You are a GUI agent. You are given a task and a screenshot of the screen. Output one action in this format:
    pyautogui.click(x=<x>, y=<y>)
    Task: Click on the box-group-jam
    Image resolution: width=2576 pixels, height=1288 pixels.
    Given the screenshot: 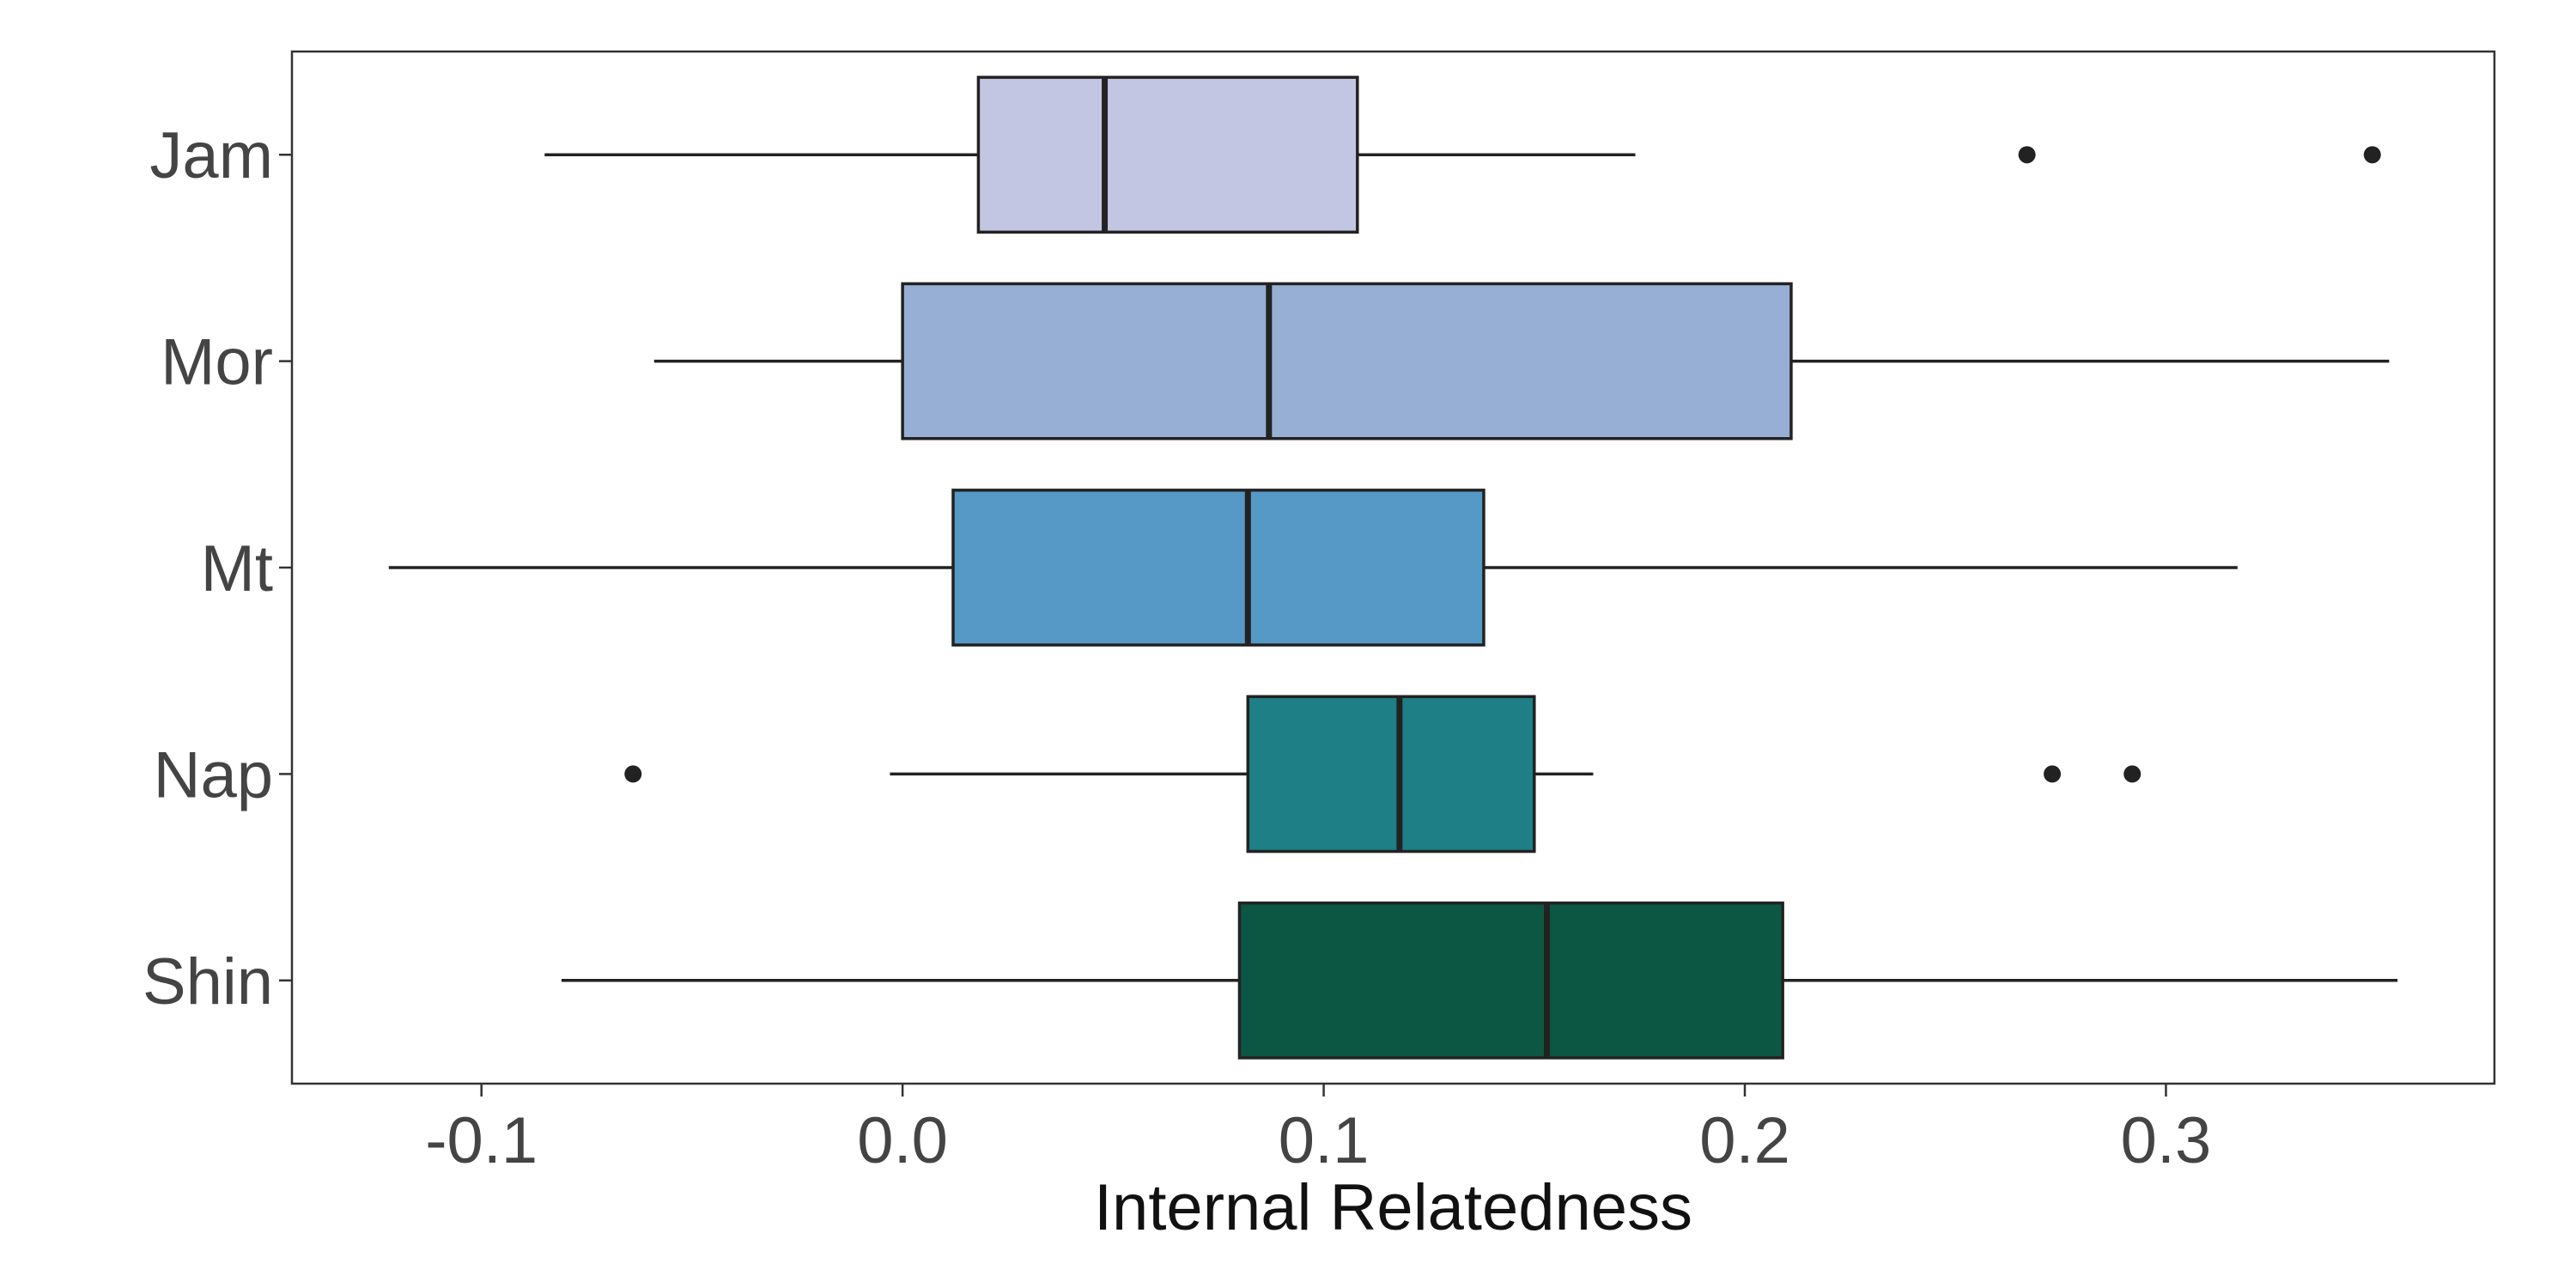 What is the action you would take?
    pyautogui.click(x=1462, y=155)
    